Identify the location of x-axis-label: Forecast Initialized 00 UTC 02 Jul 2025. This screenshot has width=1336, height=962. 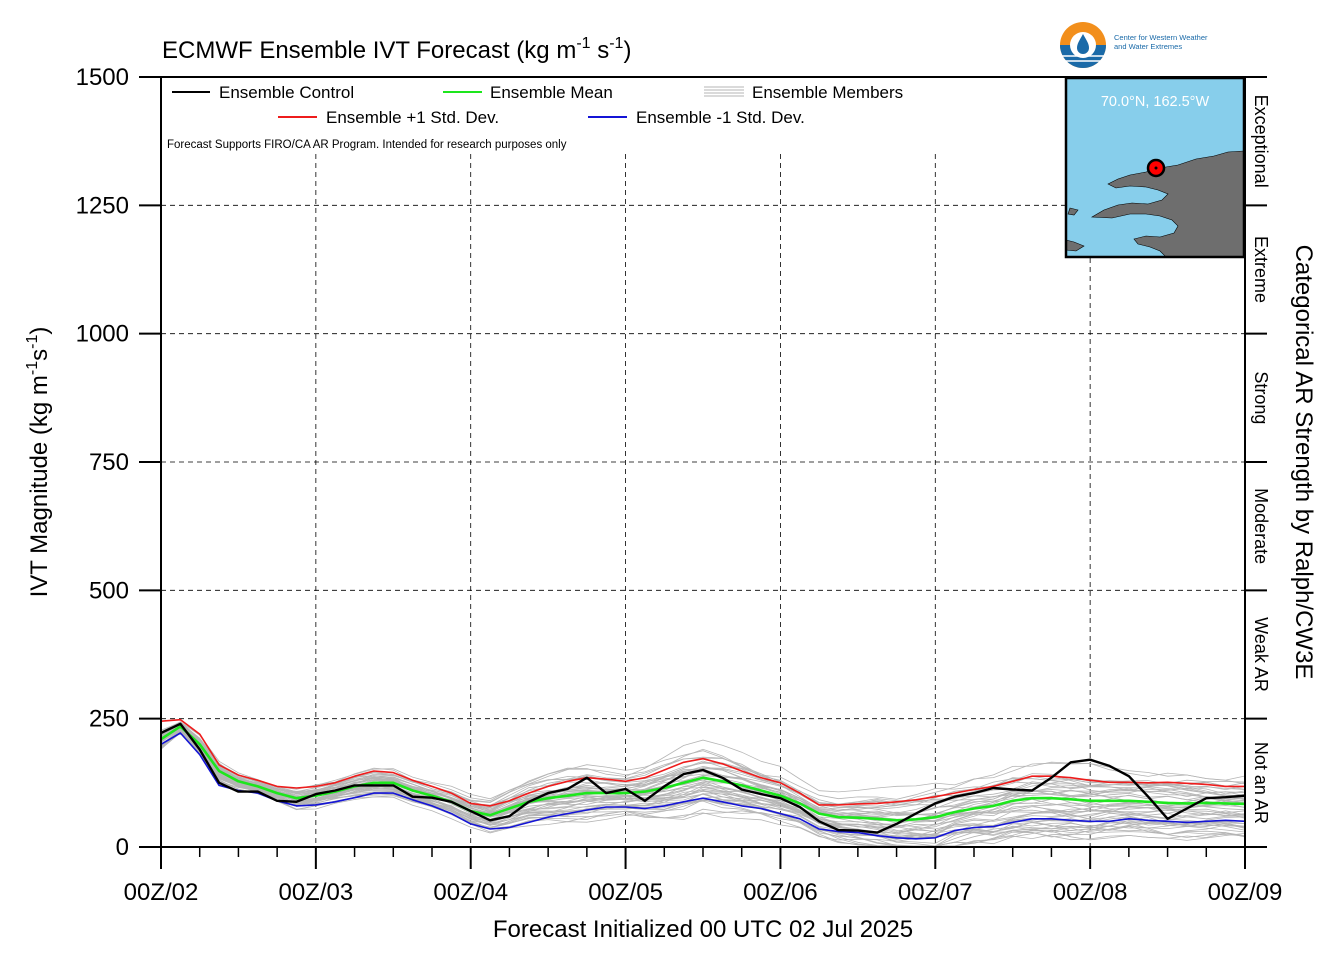
(703, 929).